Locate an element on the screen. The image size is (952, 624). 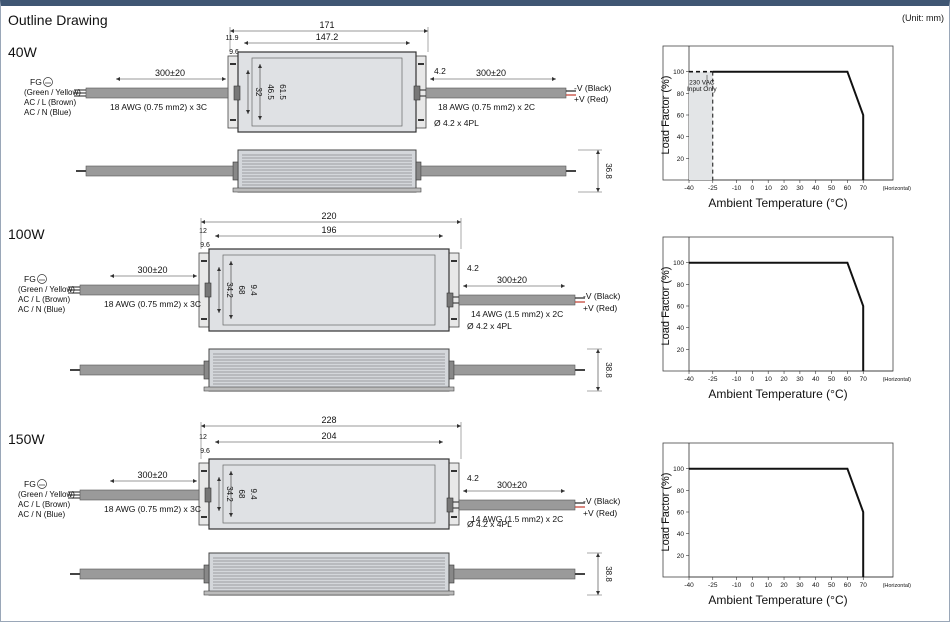
page-title: Outline Drawing is located at coordinates (58, 20).